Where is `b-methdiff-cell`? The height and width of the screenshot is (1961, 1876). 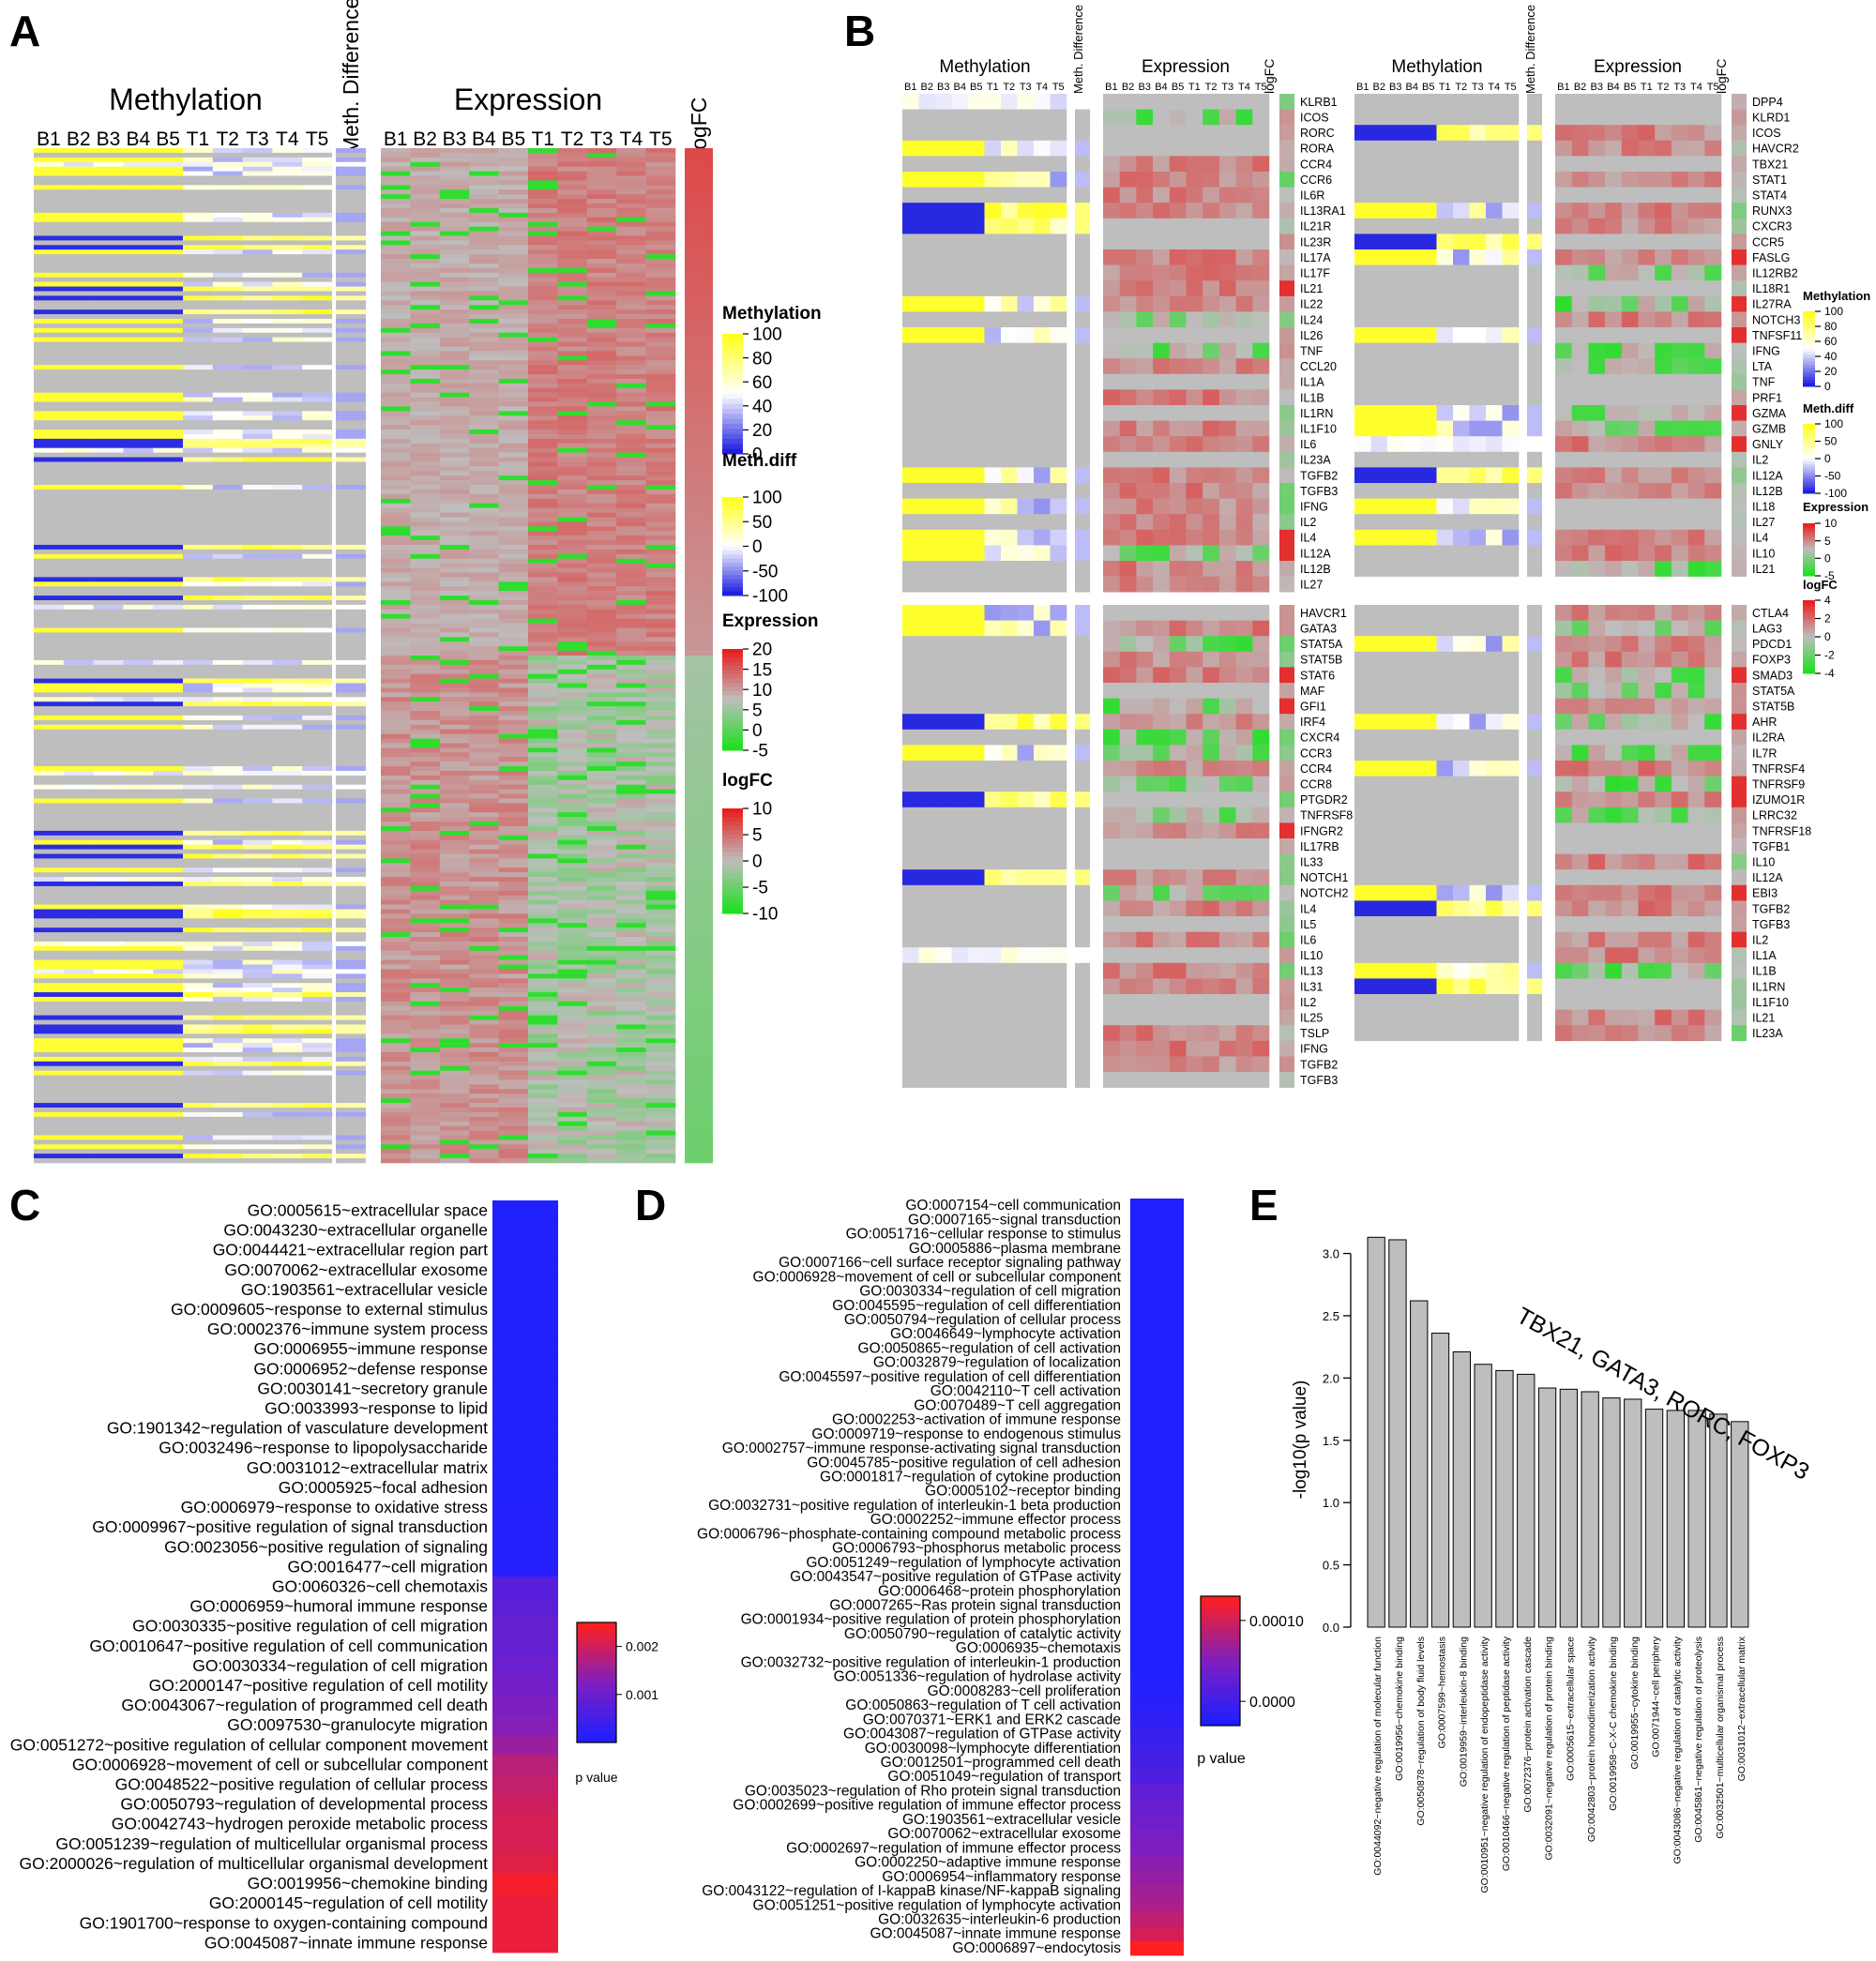
b-methdiff-cell is located at coordinates (1082, 366).